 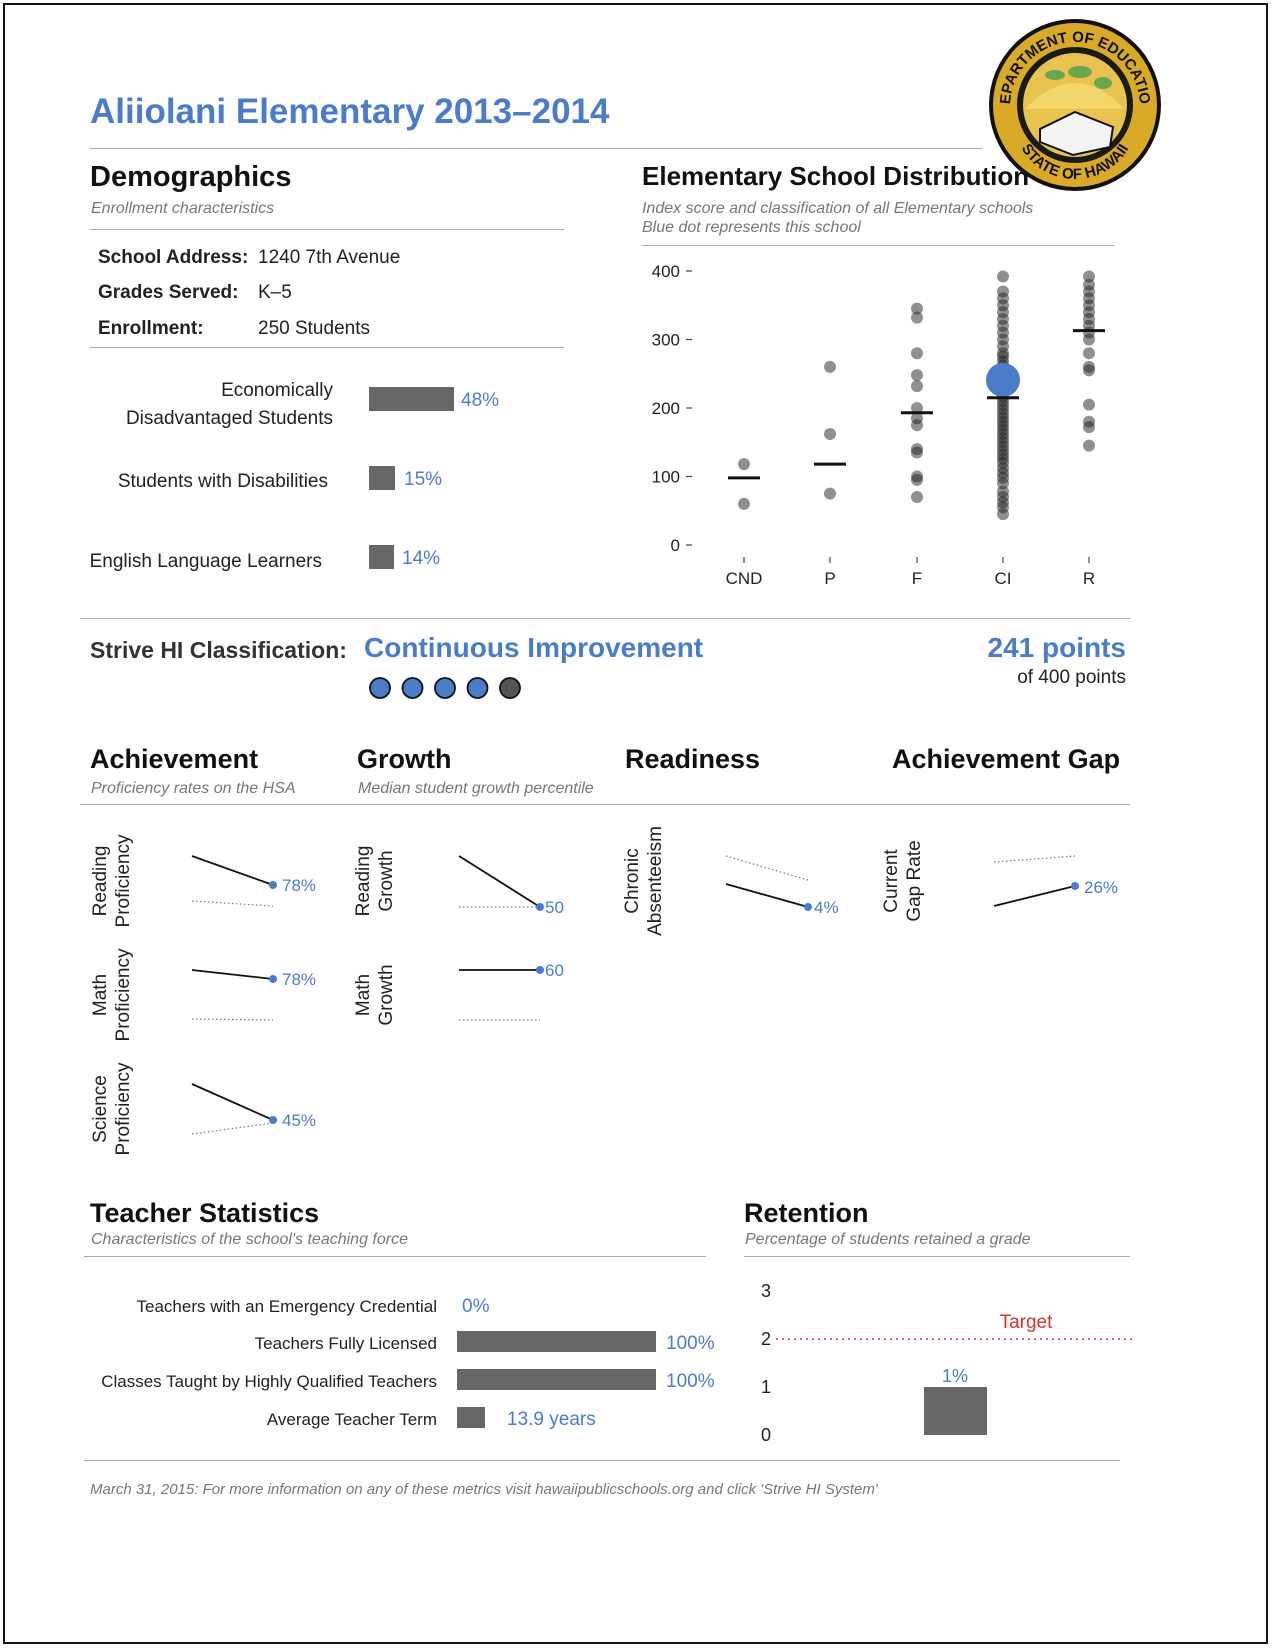 What do you see at coordinates (345, 1343) in the screenshot?
I see `teacher-stat-label: Teachers Fully Licensed` at bounding box center [345, 1343].